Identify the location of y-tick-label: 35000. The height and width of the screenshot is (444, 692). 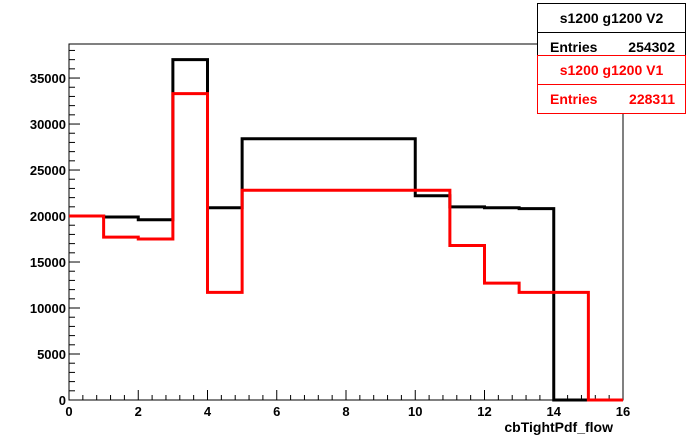
(48, 78).